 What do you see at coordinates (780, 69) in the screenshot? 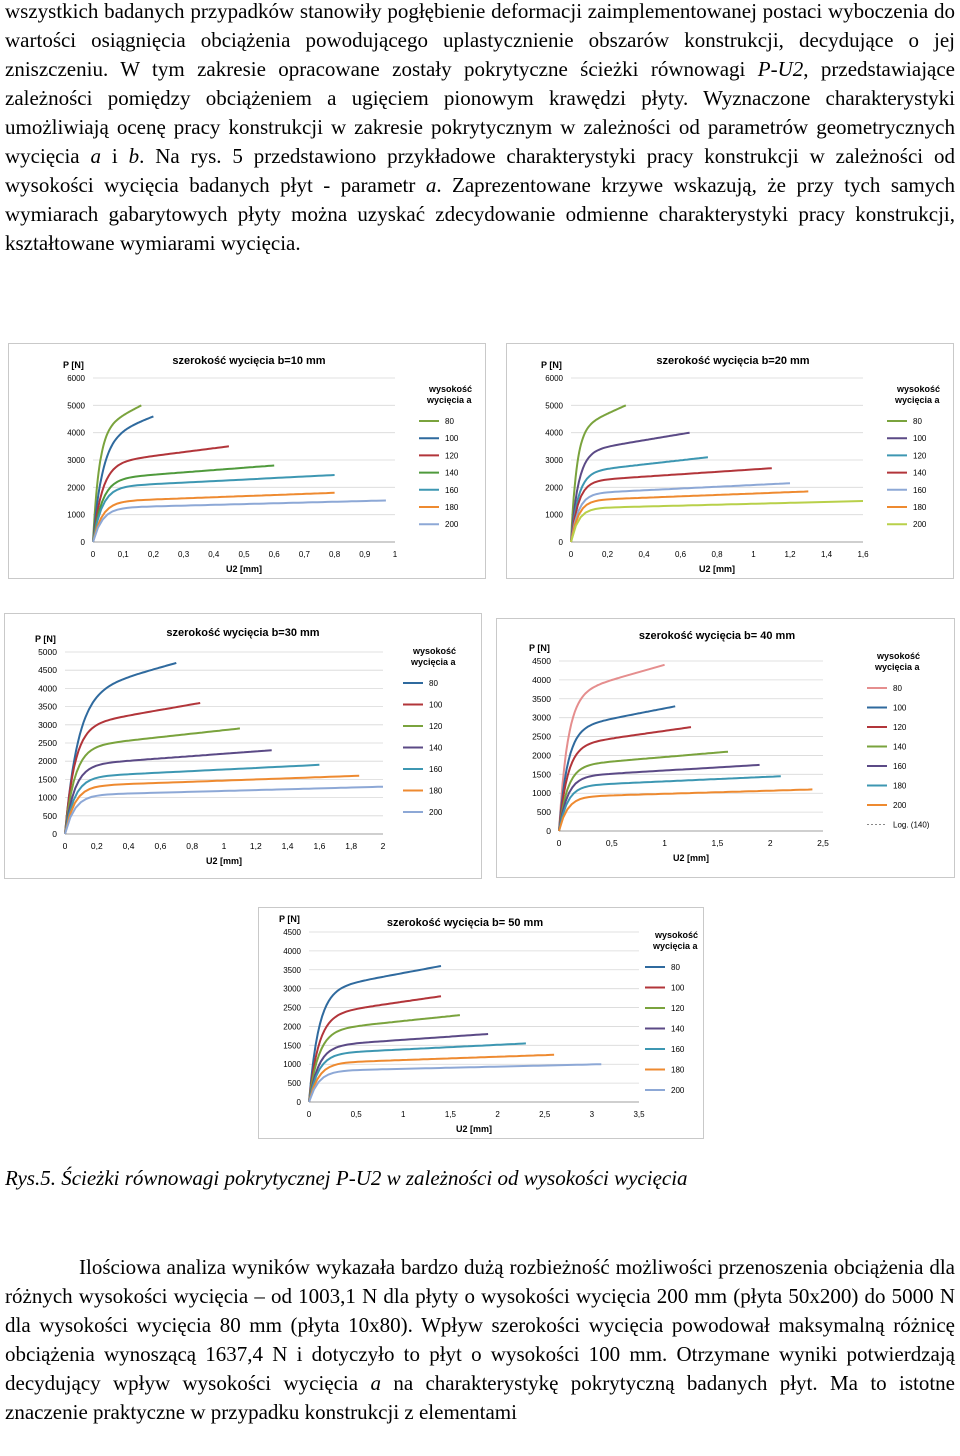
I see `italic-term: P-U2` at bounding box center [780, 69].